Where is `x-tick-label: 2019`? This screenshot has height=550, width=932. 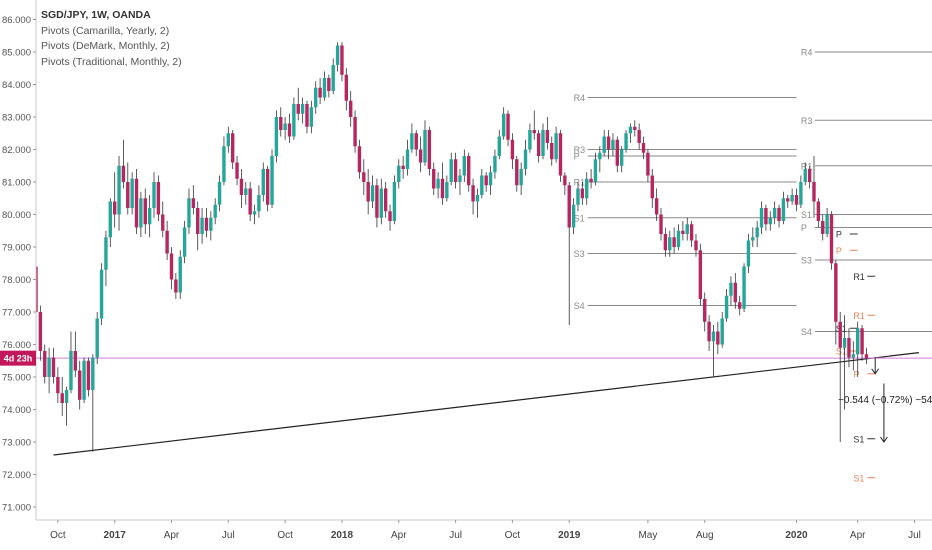
x-tick-label: 2019 is located at coordinates (569, 535).